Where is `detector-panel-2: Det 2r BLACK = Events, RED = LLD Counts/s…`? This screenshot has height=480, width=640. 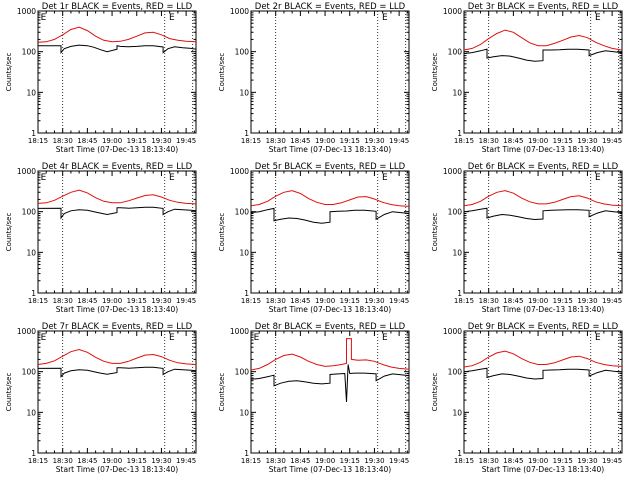
detector-panel-2: Det 2r BLACK = Events, RED = LLD Counts/s… is located at coordinates (314, 78).